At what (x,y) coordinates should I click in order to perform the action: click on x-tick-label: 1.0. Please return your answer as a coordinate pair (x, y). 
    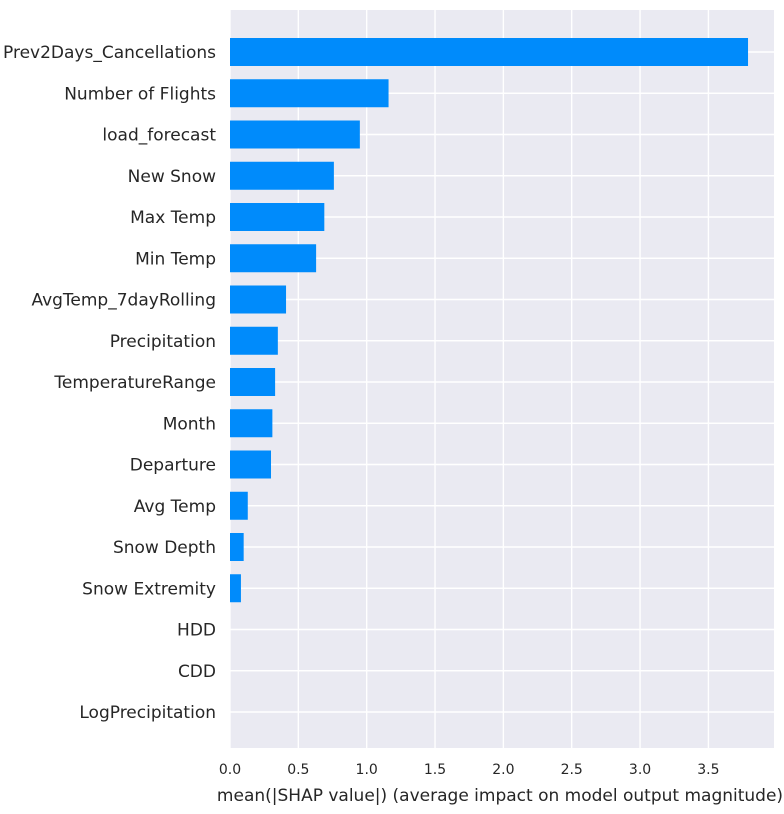
    Looking at the image, I should click on (367, 770).